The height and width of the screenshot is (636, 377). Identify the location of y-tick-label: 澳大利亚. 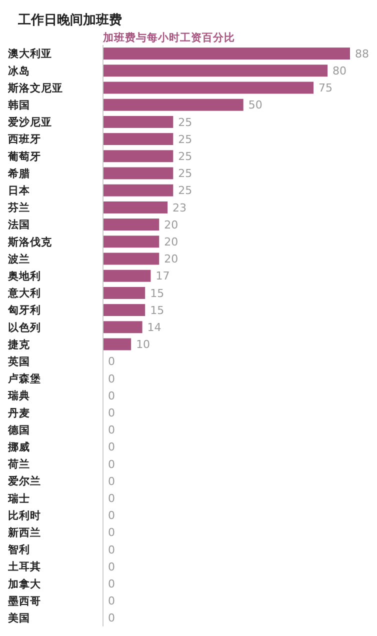
(29, 53).